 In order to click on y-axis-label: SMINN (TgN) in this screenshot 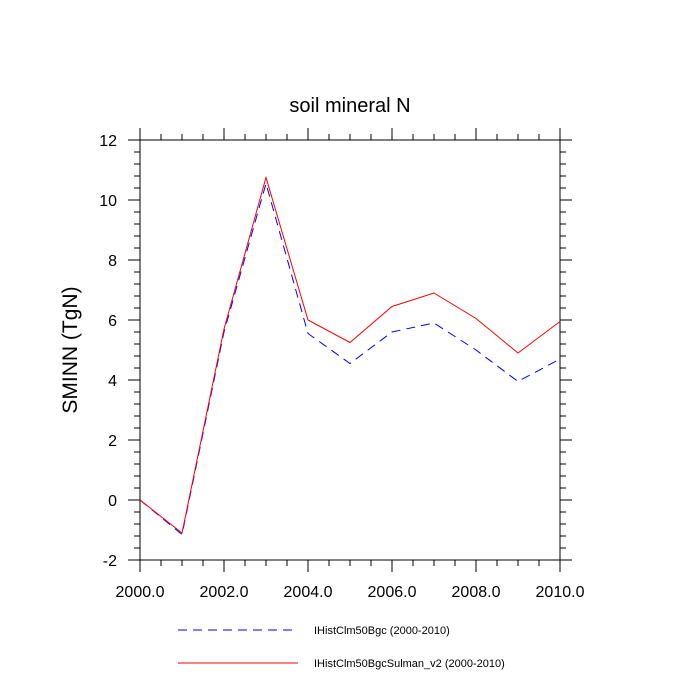, I will do `click(70, 349)`.